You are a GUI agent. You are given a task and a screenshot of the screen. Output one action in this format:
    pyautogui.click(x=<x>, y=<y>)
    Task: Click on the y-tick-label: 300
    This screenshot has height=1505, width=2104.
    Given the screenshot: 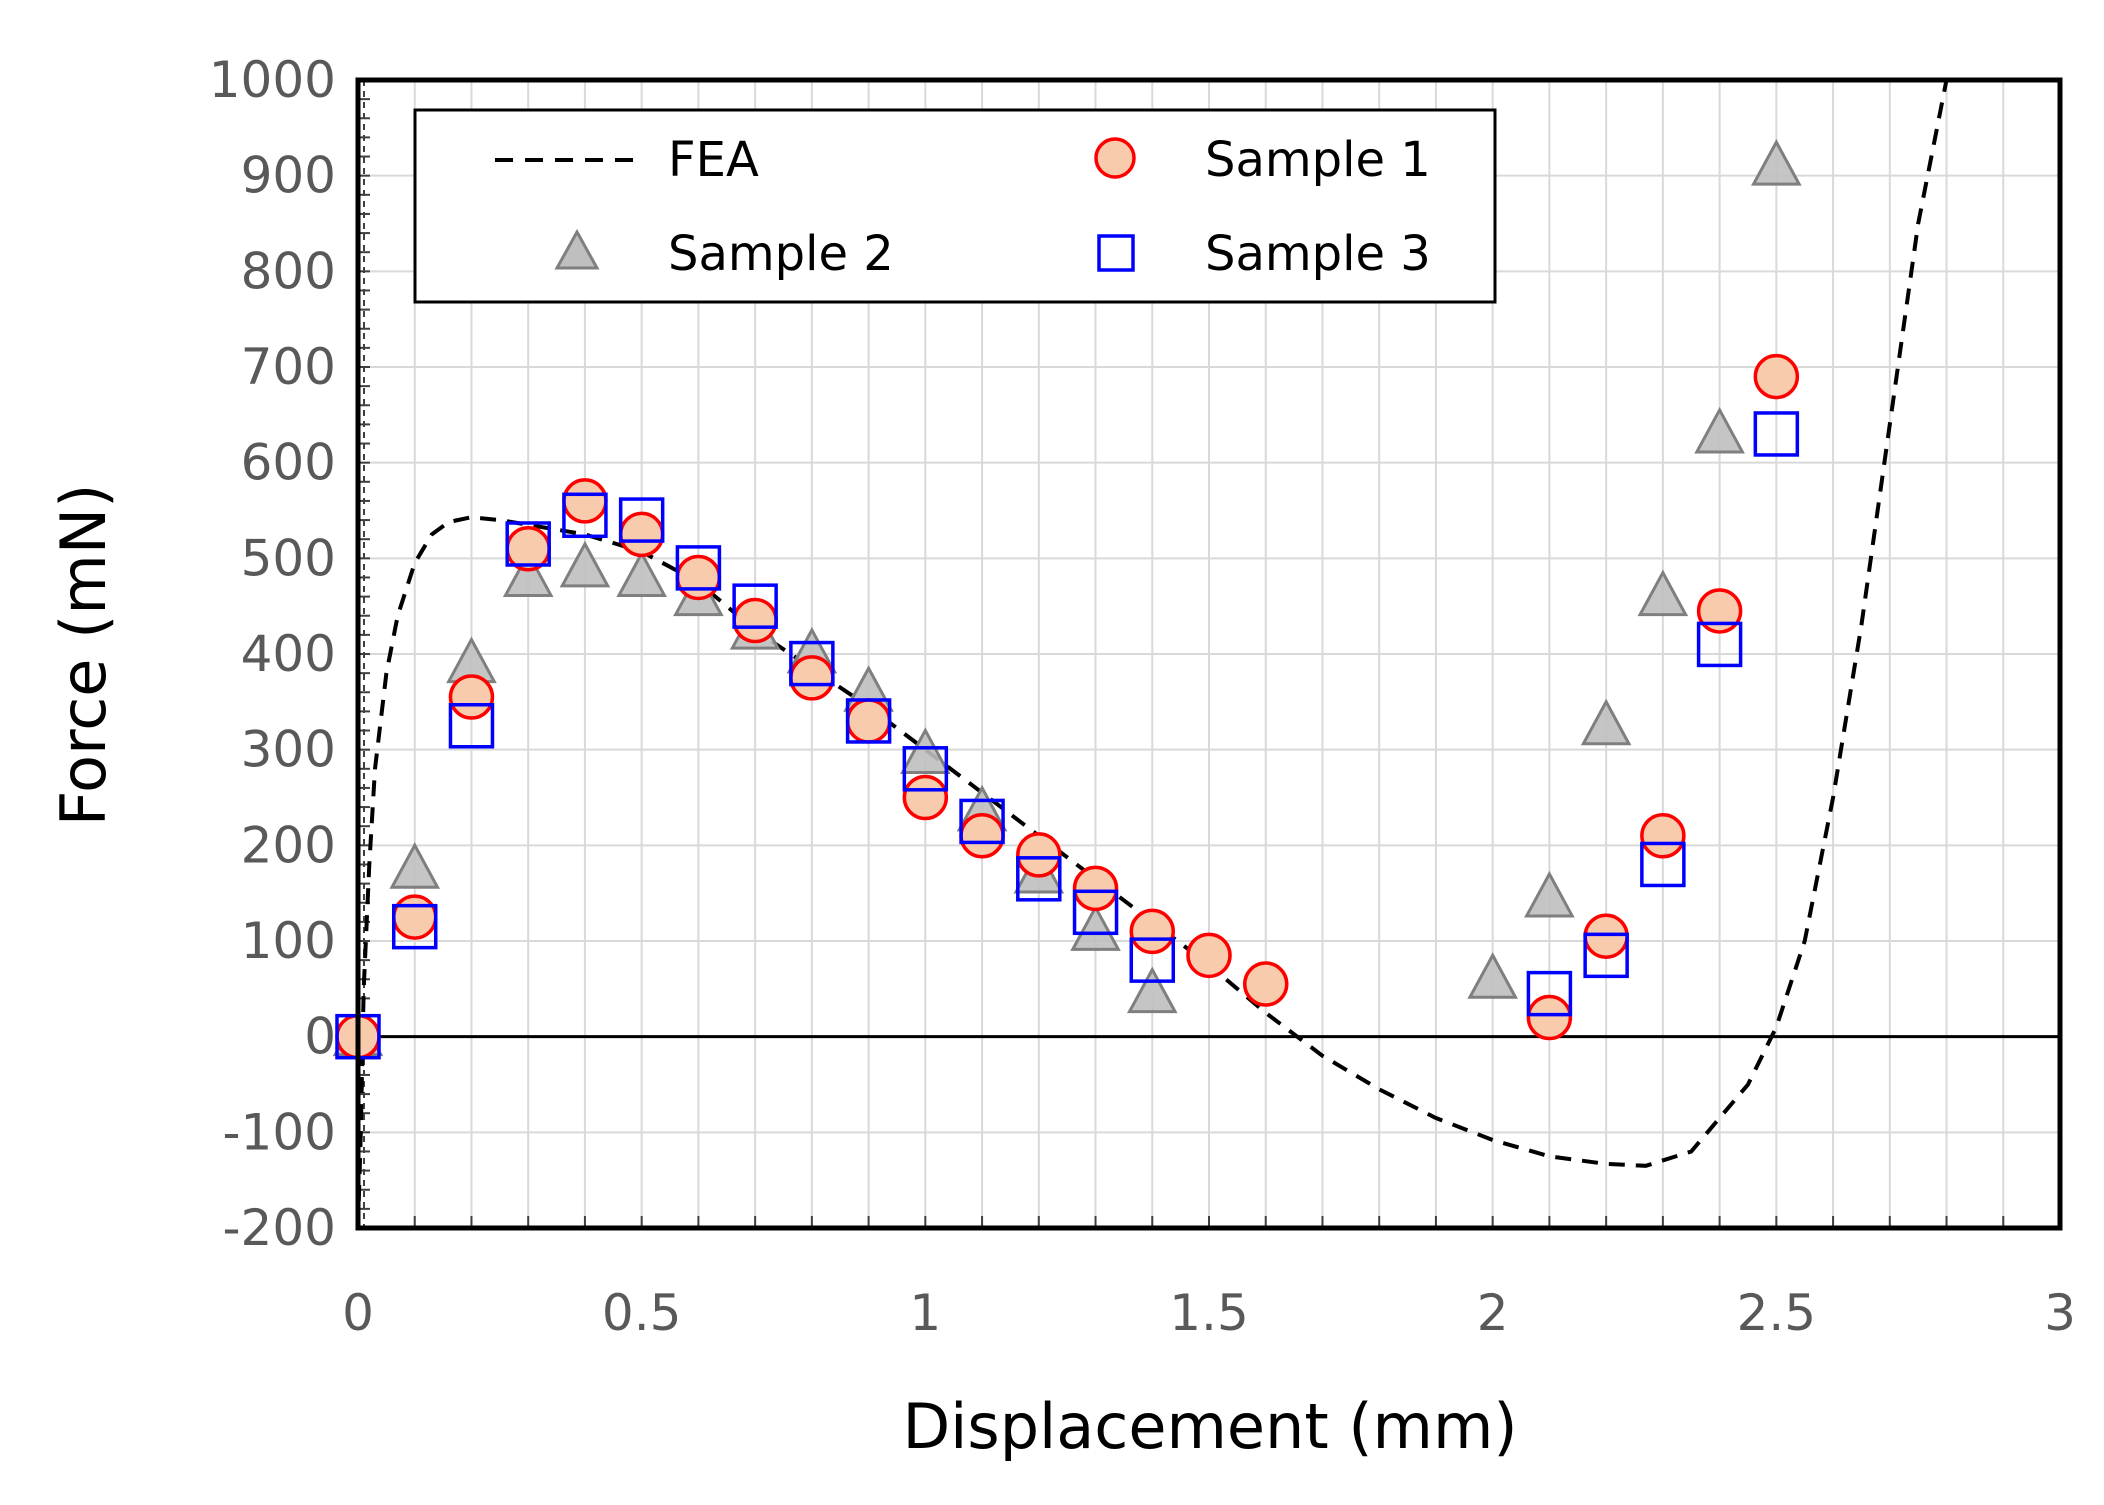 What is the action you would take?
    pyautogui.click(x=288, y=750)
    